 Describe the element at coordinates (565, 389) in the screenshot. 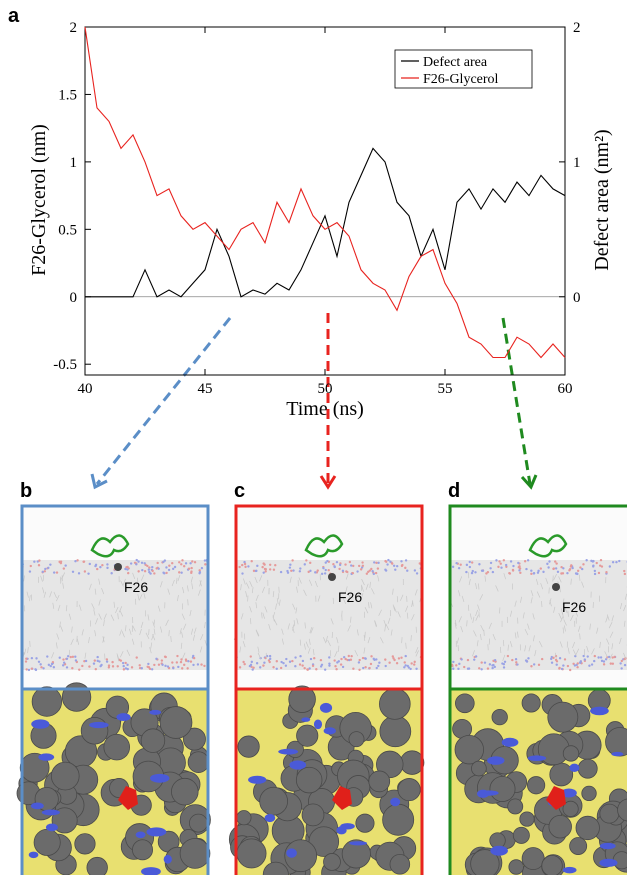

I see `x-tick-label: 60` at that location.